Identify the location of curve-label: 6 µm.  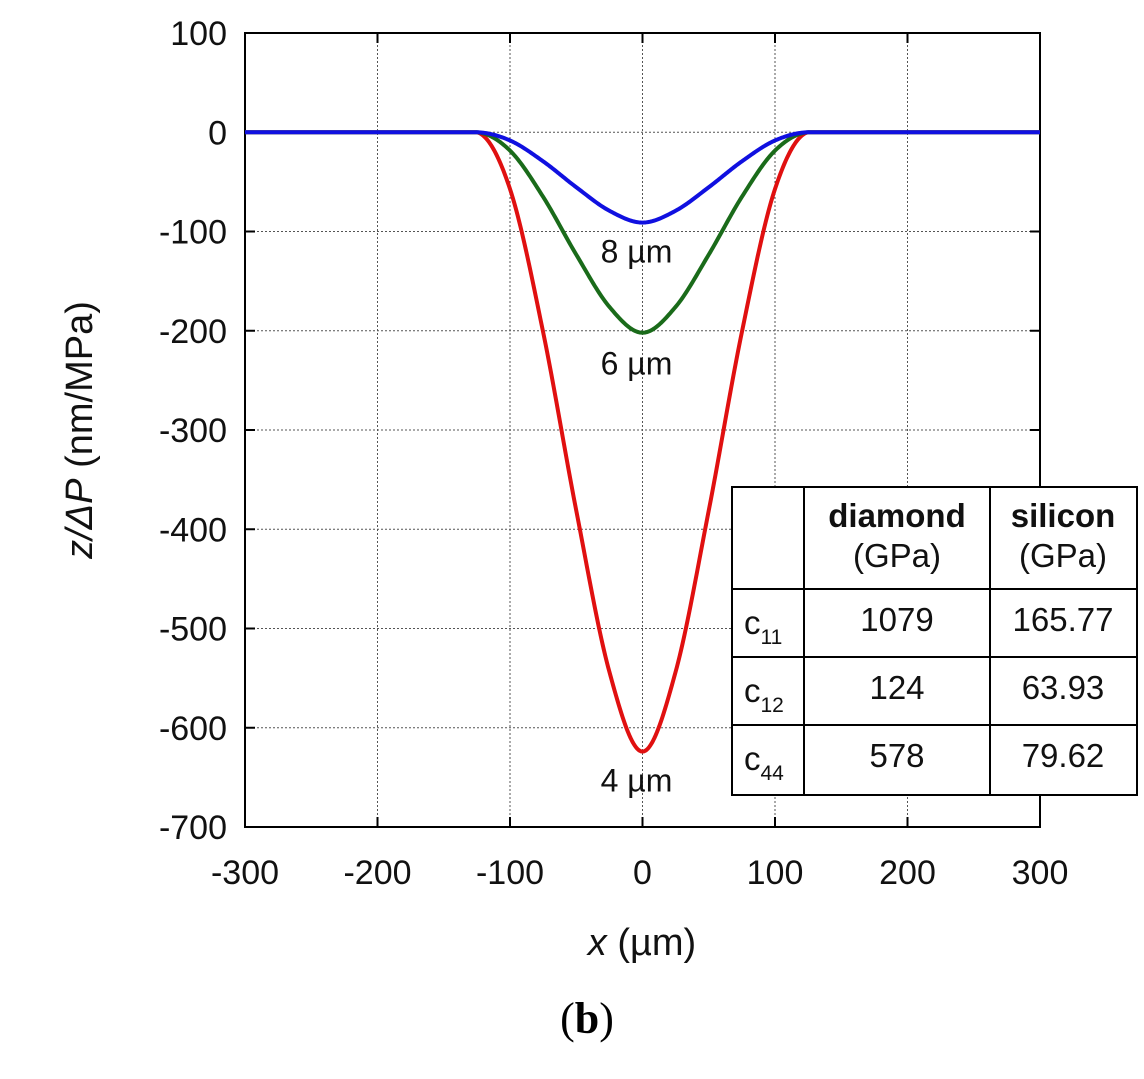
(637, 364).